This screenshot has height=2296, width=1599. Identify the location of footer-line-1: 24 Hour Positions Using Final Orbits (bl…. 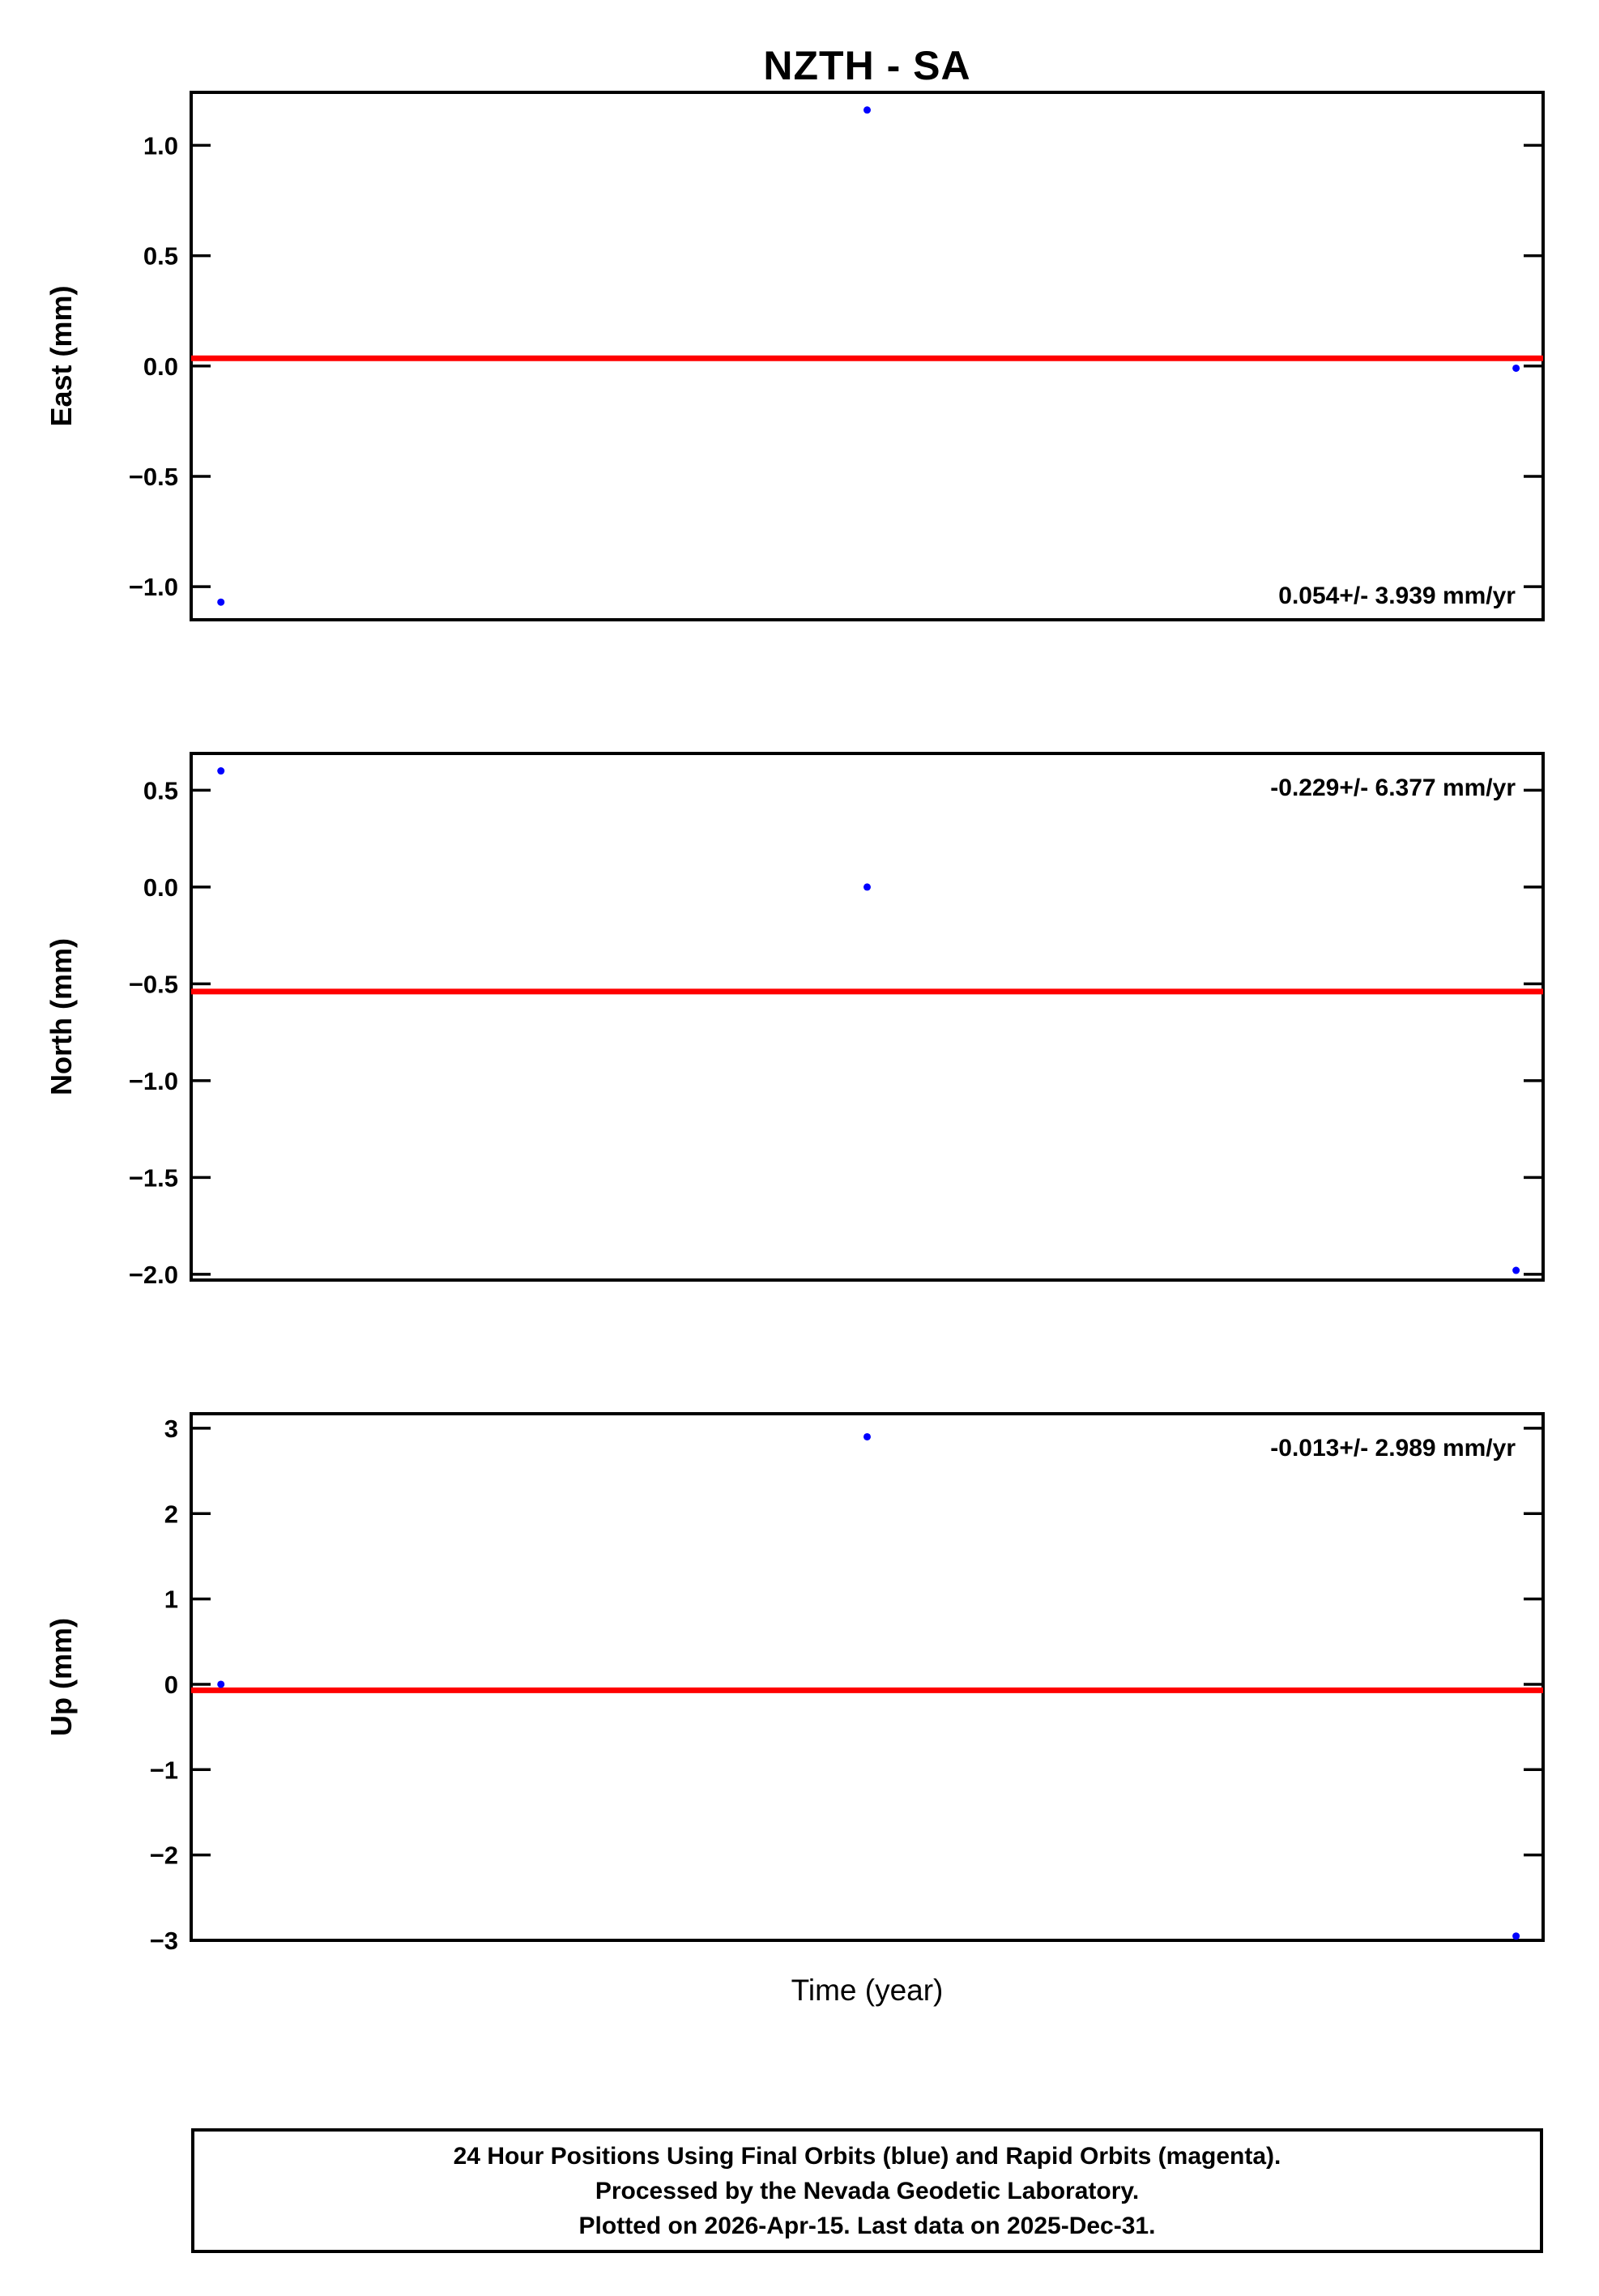
(867, 2156).